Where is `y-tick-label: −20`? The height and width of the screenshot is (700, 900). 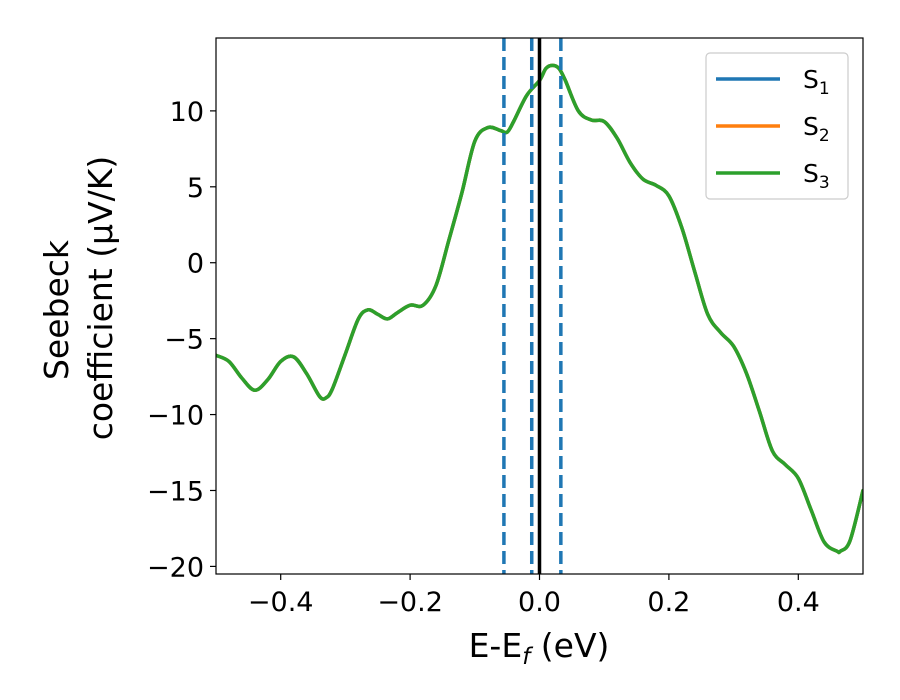 y-tick-label: −20 is located at coordinates (175, 567).